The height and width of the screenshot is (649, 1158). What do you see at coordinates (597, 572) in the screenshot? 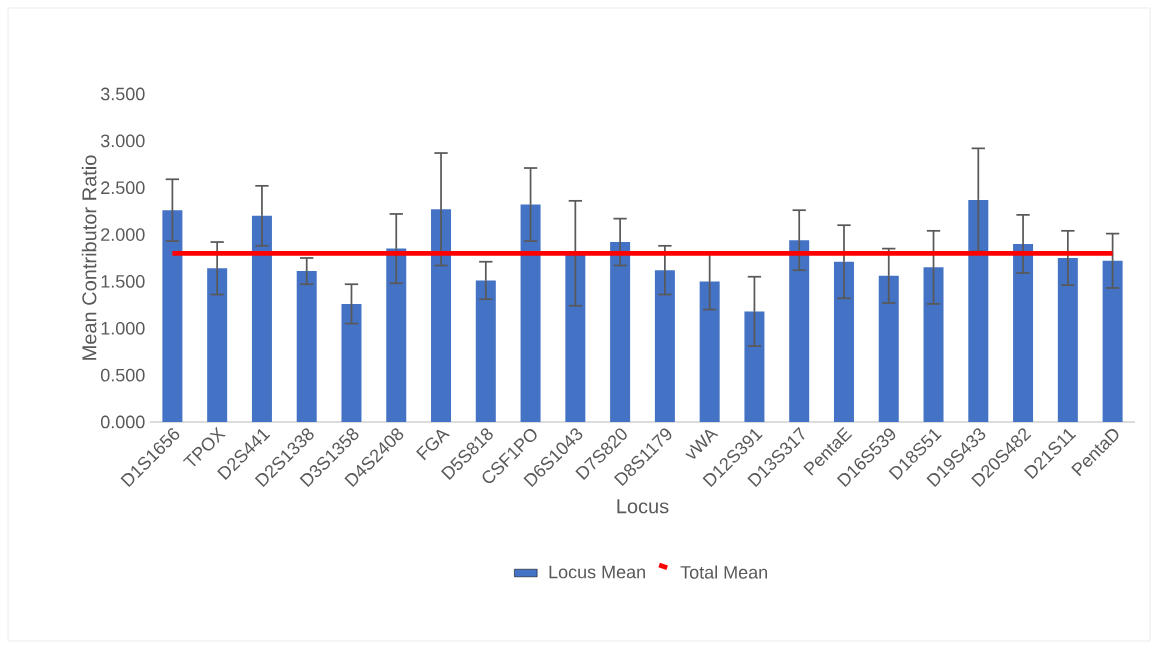
I see `legend-label: Locus Mean` at bounding box center [597, 572].